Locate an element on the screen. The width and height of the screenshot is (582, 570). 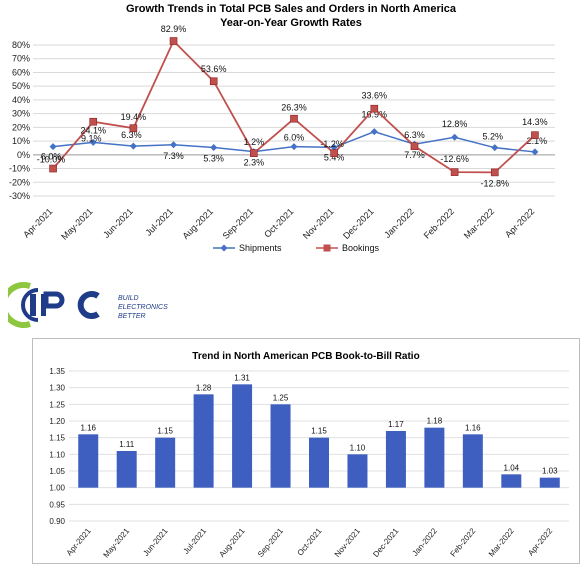
data-label-shipments: 6.3% is located at coordinates (131, 135).